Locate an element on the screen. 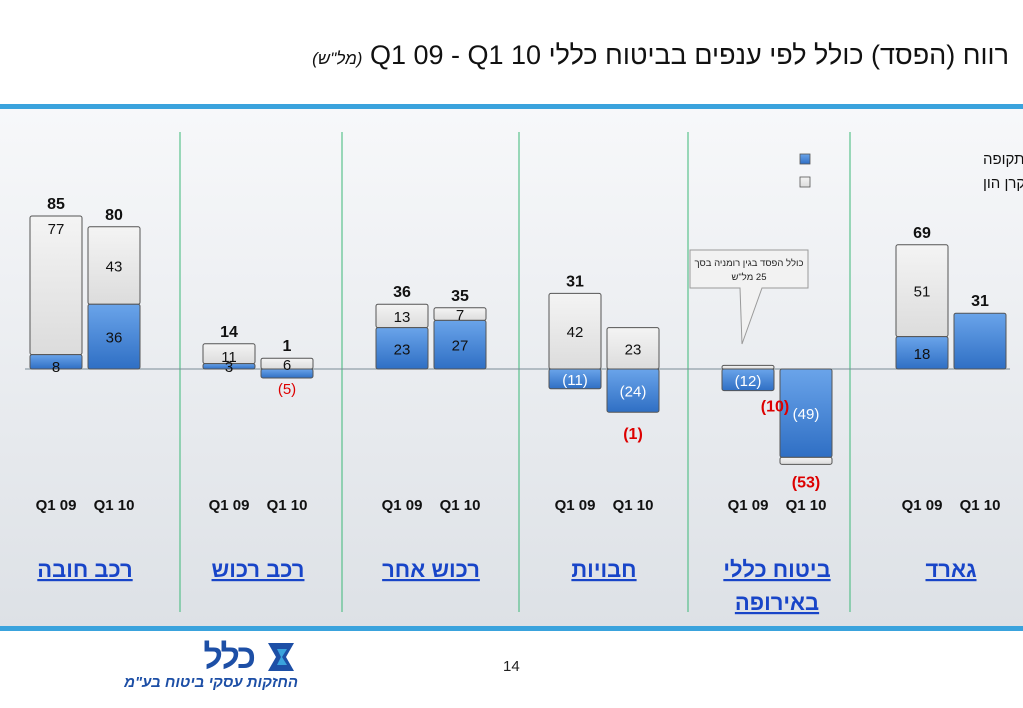 The image size is (1023, 708). group-name-5: רכב חובה is located at coordinates (84, 569).